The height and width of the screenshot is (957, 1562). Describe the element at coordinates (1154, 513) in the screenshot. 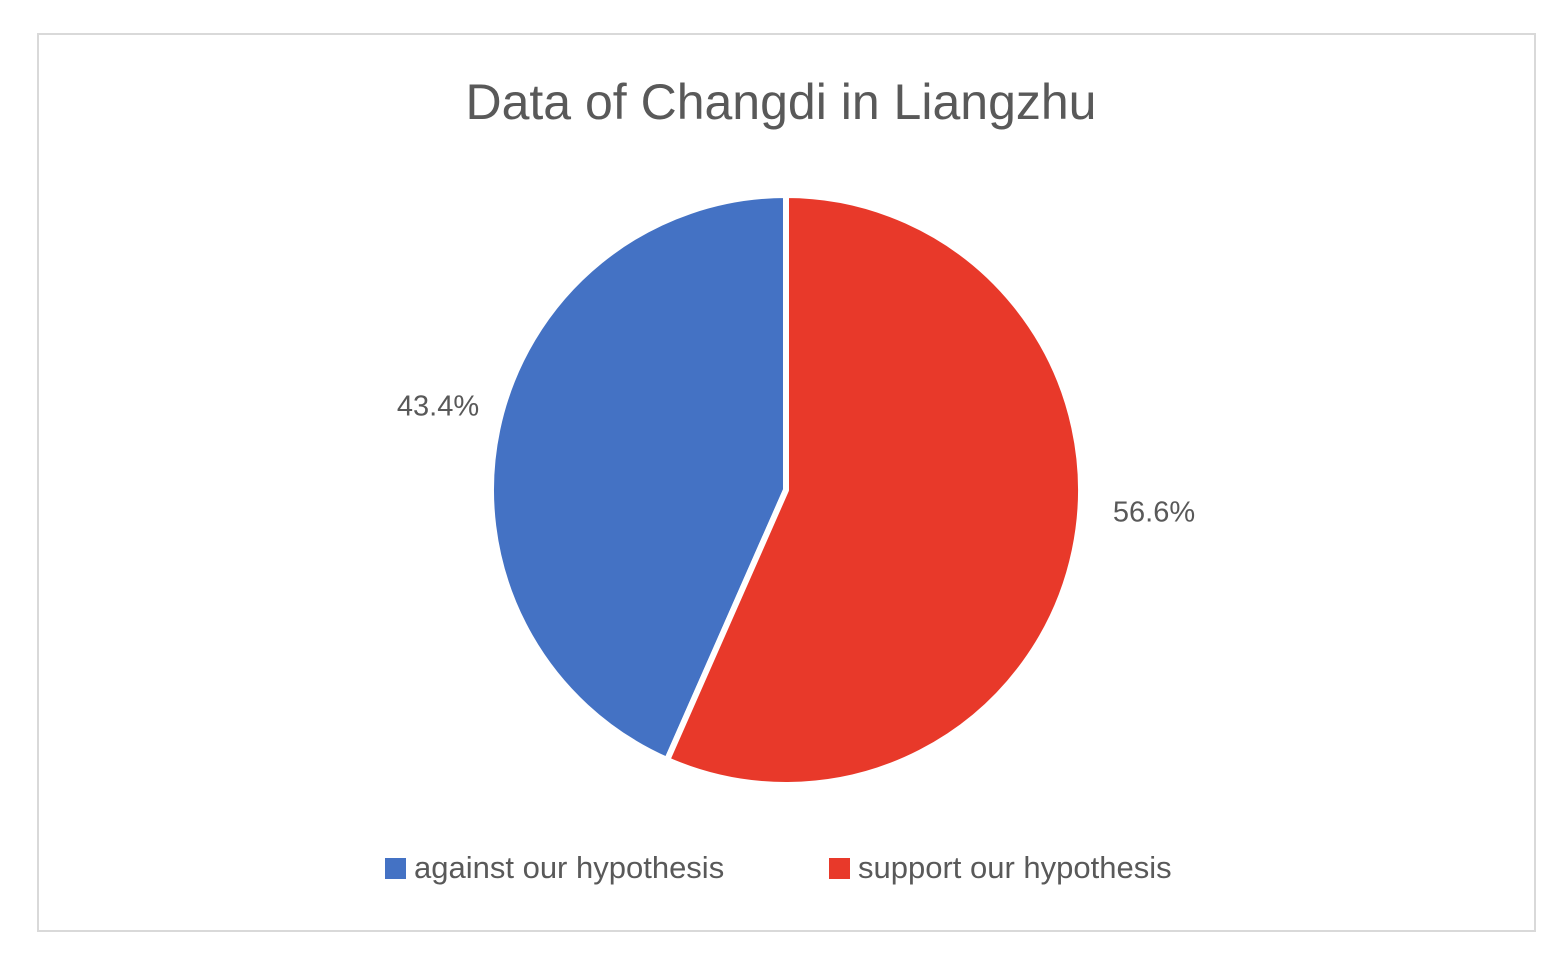

I see `data-label-support: 56.6%` at that location.